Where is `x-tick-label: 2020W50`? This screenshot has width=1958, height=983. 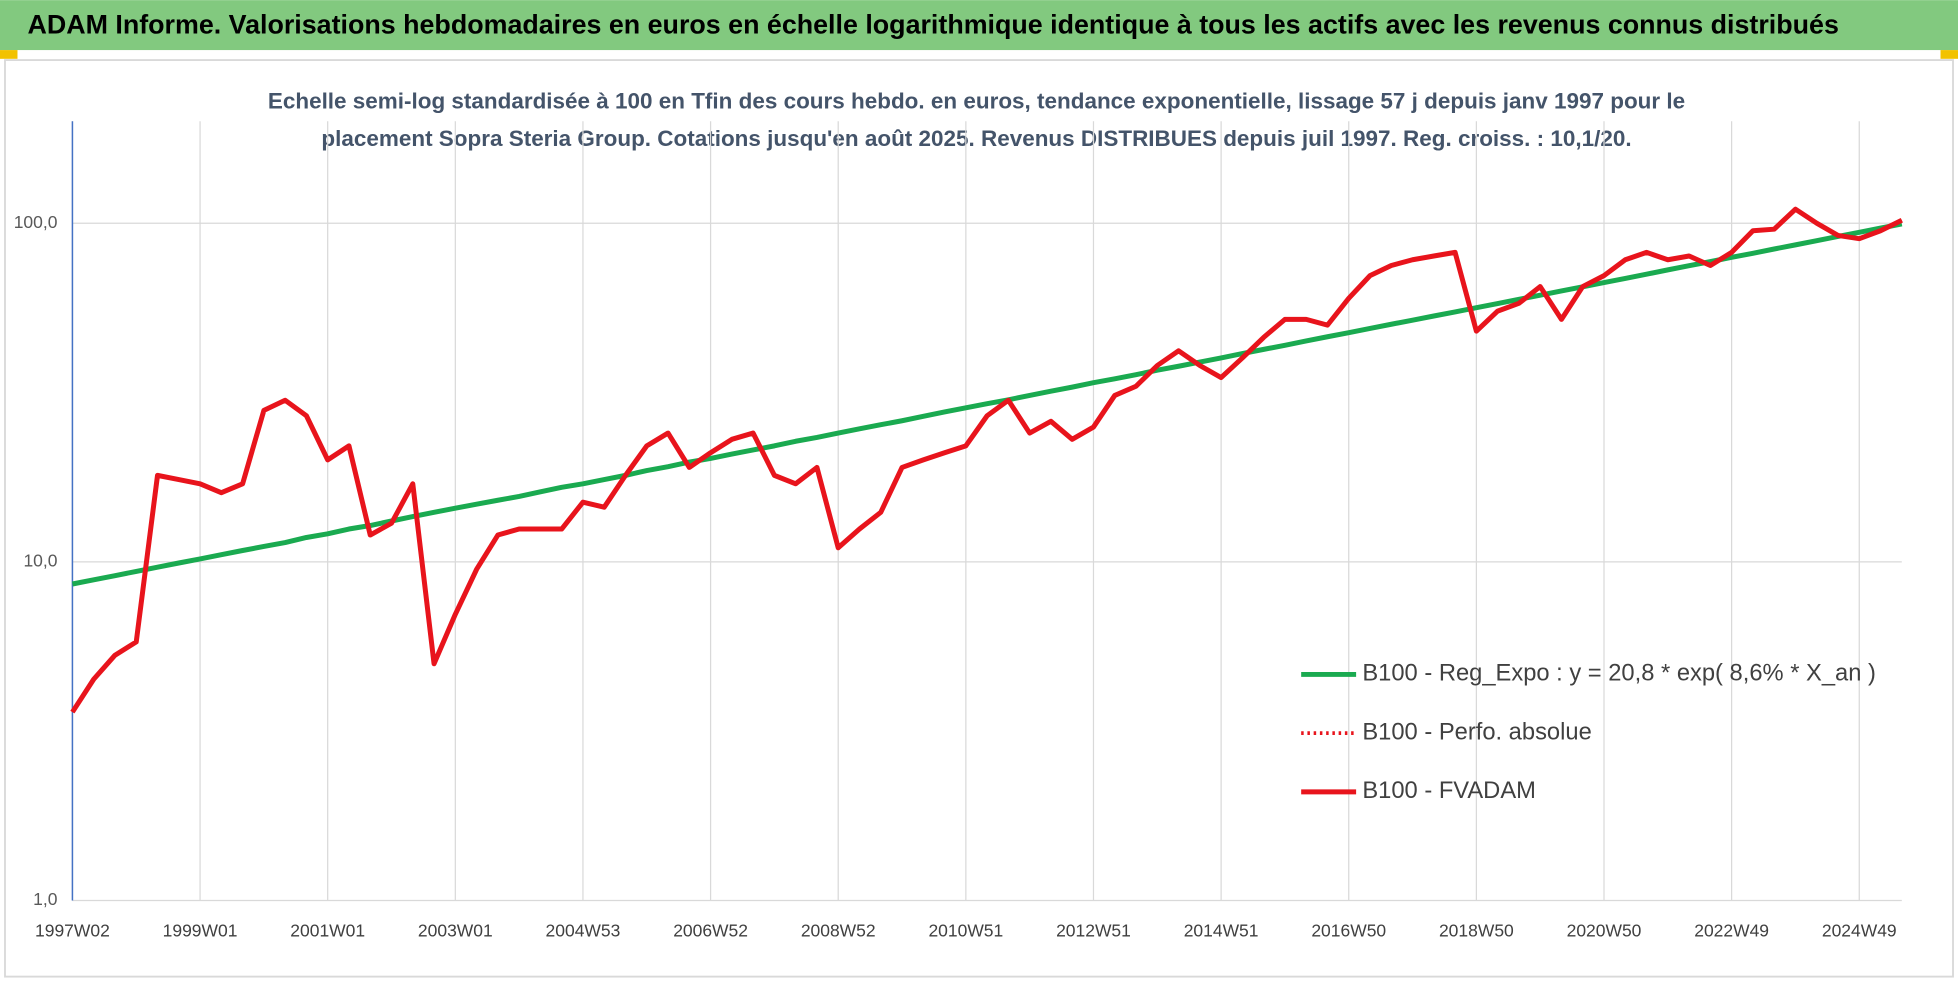
x-tick-label: 2020W50 is located at coordinates (1604, 930).